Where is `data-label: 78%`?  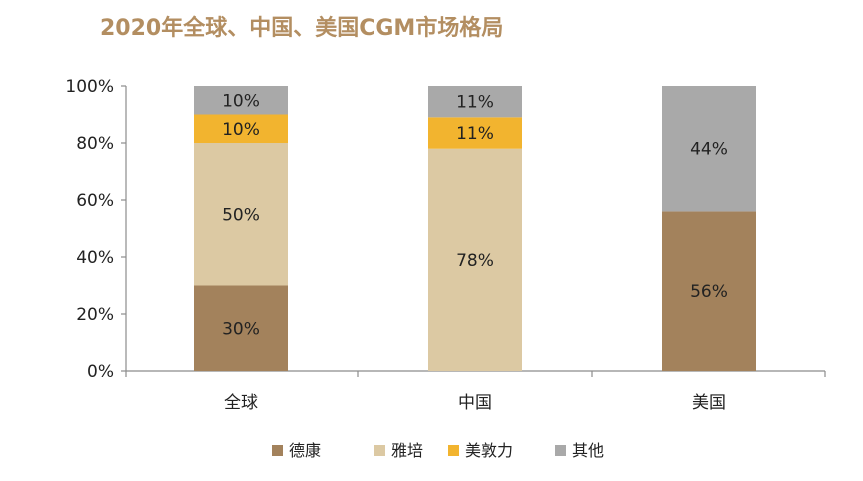
data-label: 78% is located at coordinates (475, 261).